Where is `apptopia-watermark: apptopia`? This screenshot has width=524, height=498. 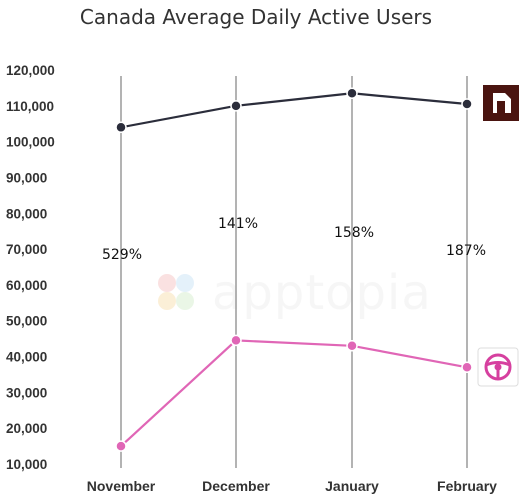
apptopia-watermark: apptopia is located at coordinates (295, 293).